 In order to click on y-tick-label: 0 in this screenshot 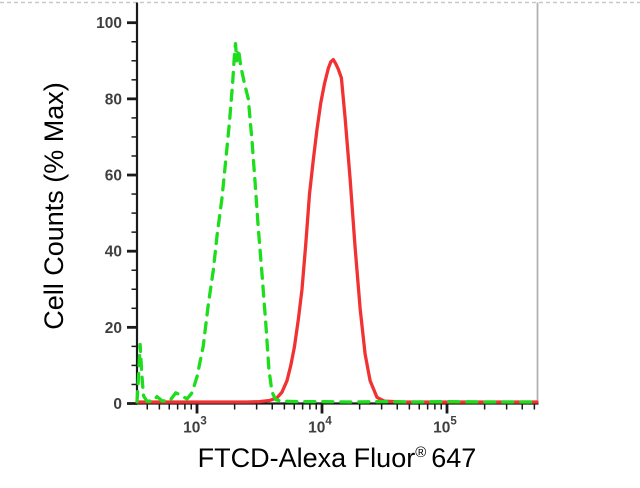, I will do `click(117, 404)`.